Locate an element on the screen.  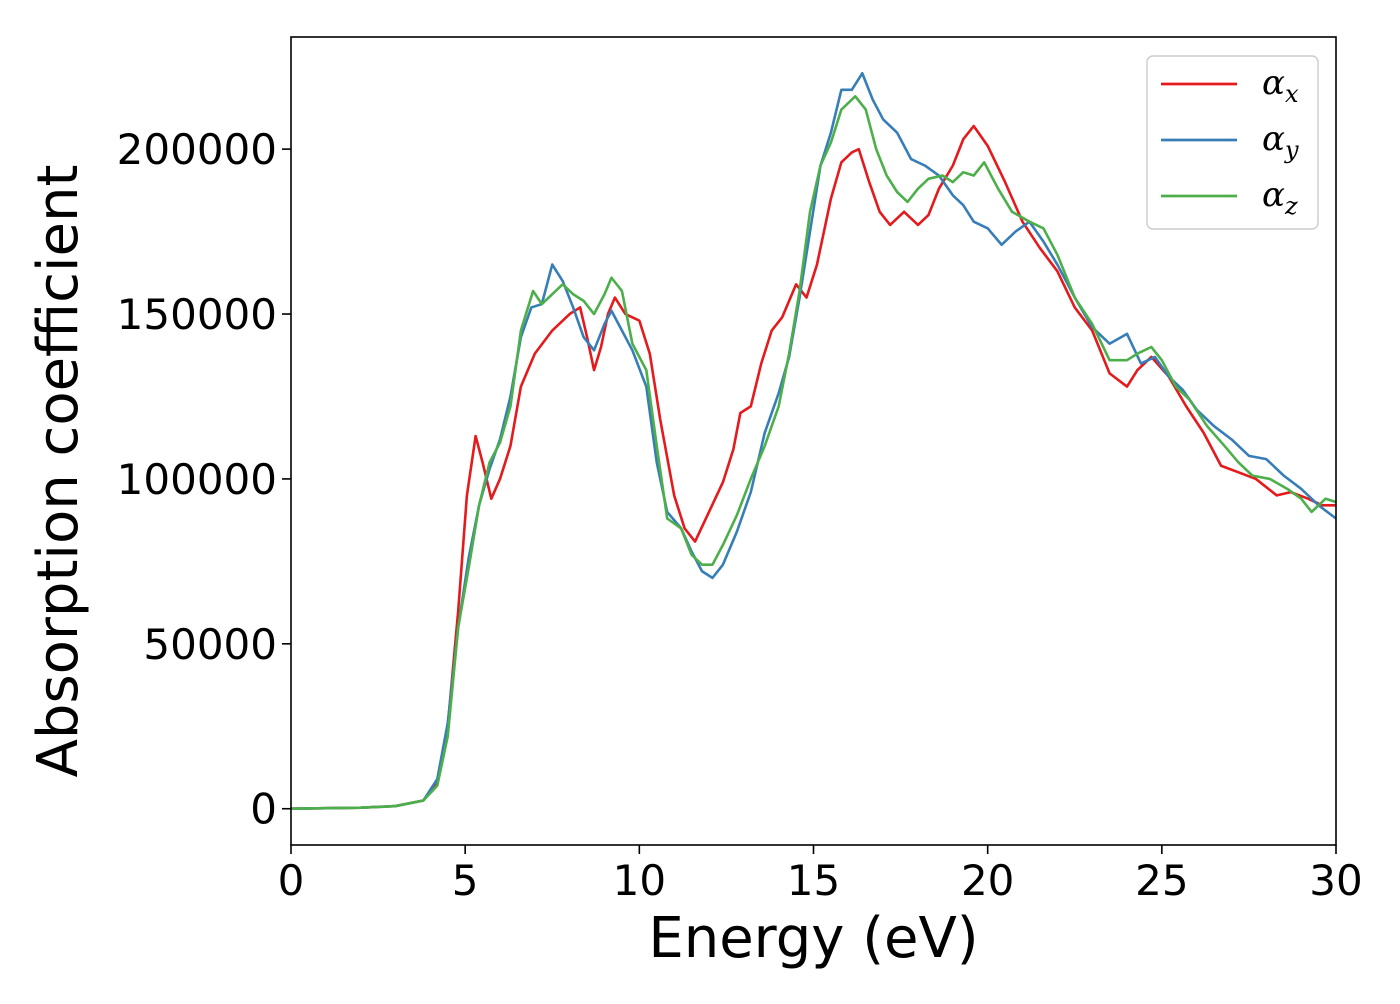
y-tick-label: 200000 is located at coordinates (197, 149).